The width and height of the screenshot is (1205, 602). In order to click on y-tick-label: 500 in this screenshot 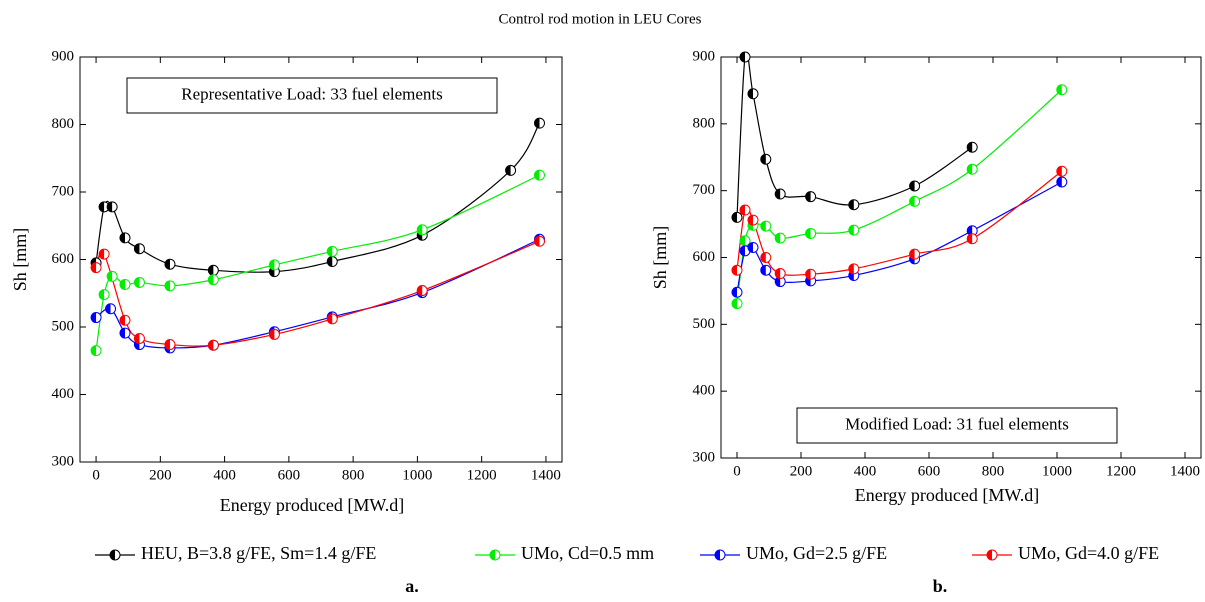, I will do `click(704, 324)`.